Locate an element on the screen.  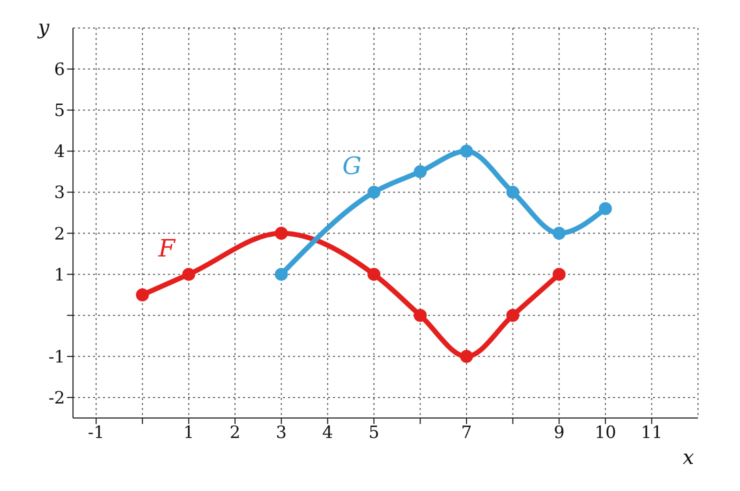
y-tick-label: 1 is located at coordinates (59, 275).